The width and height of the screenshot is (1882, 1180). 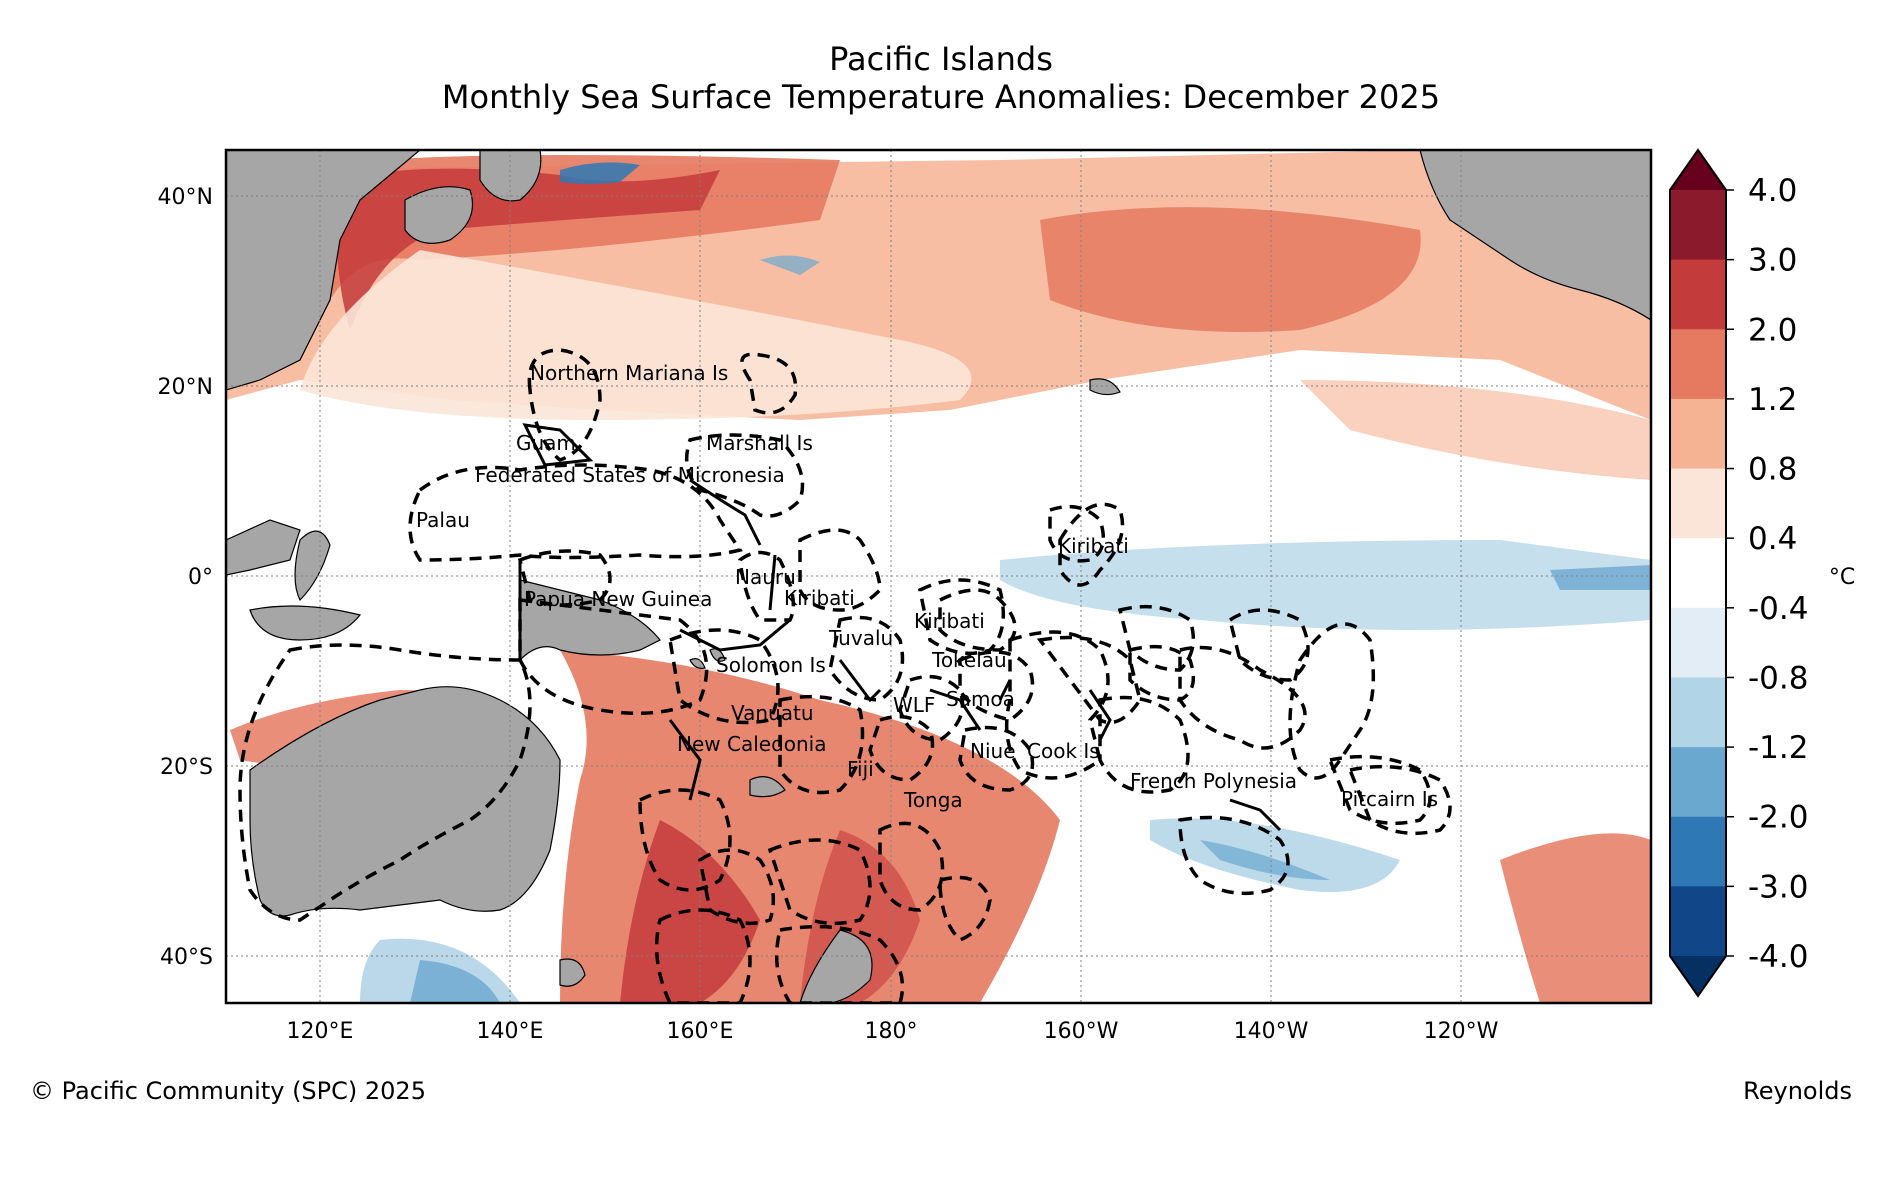 I want to click on lon-label: 180°, so click(x=891, y=1031).